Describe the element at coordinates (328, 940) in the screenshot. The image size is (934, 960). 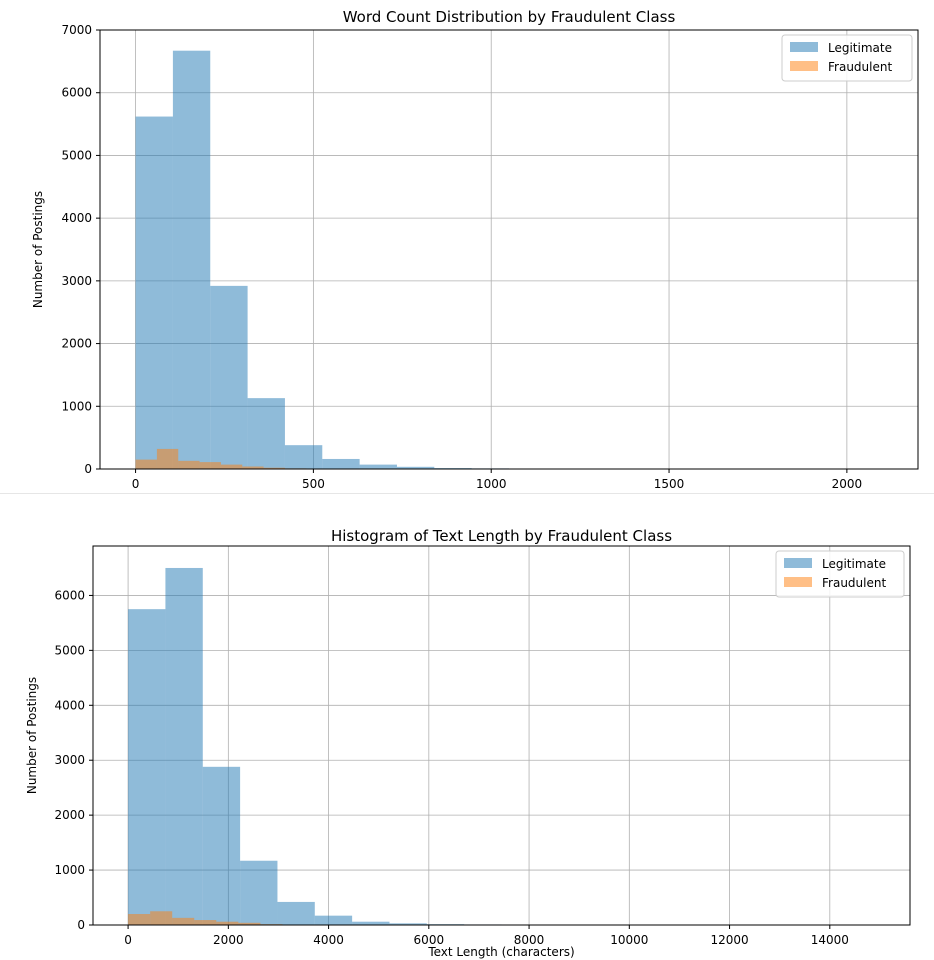
I see `x-tick-label: 4000` at that location.